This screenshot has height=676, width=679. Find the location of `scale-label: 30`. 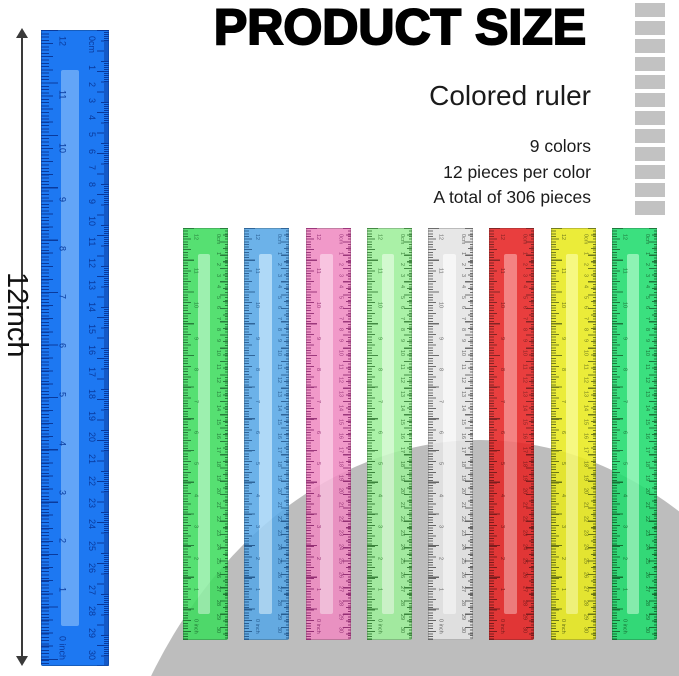

scale-label: 30 is located at coordinates (217, 630).